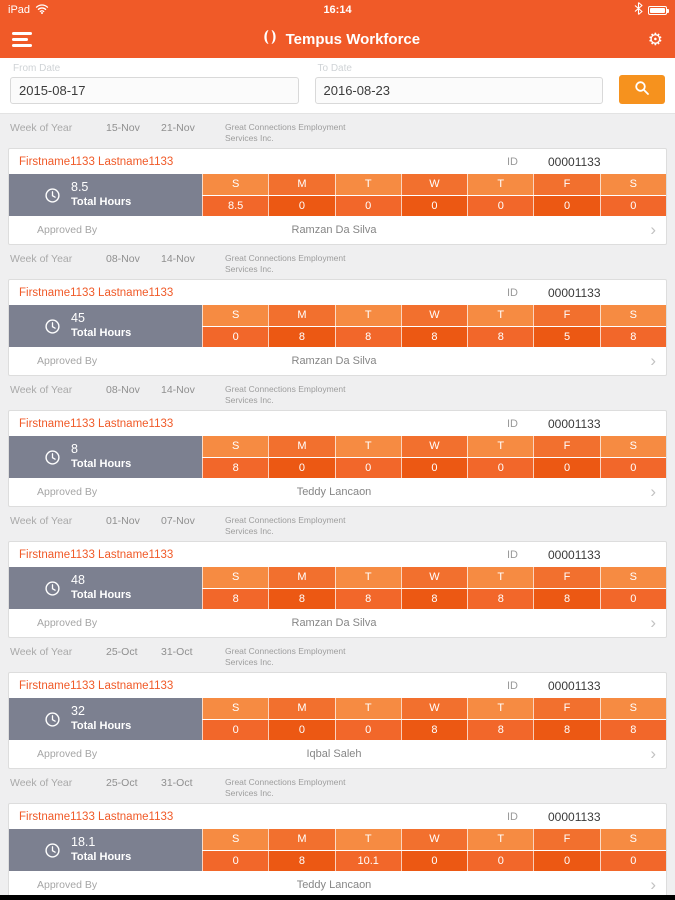 The width and height of the screenshot is (675, 900). What do you see at coordinates (638, 10) in the screenshot?
I see `bluetooth-icon` at bounding box center [638, 10].